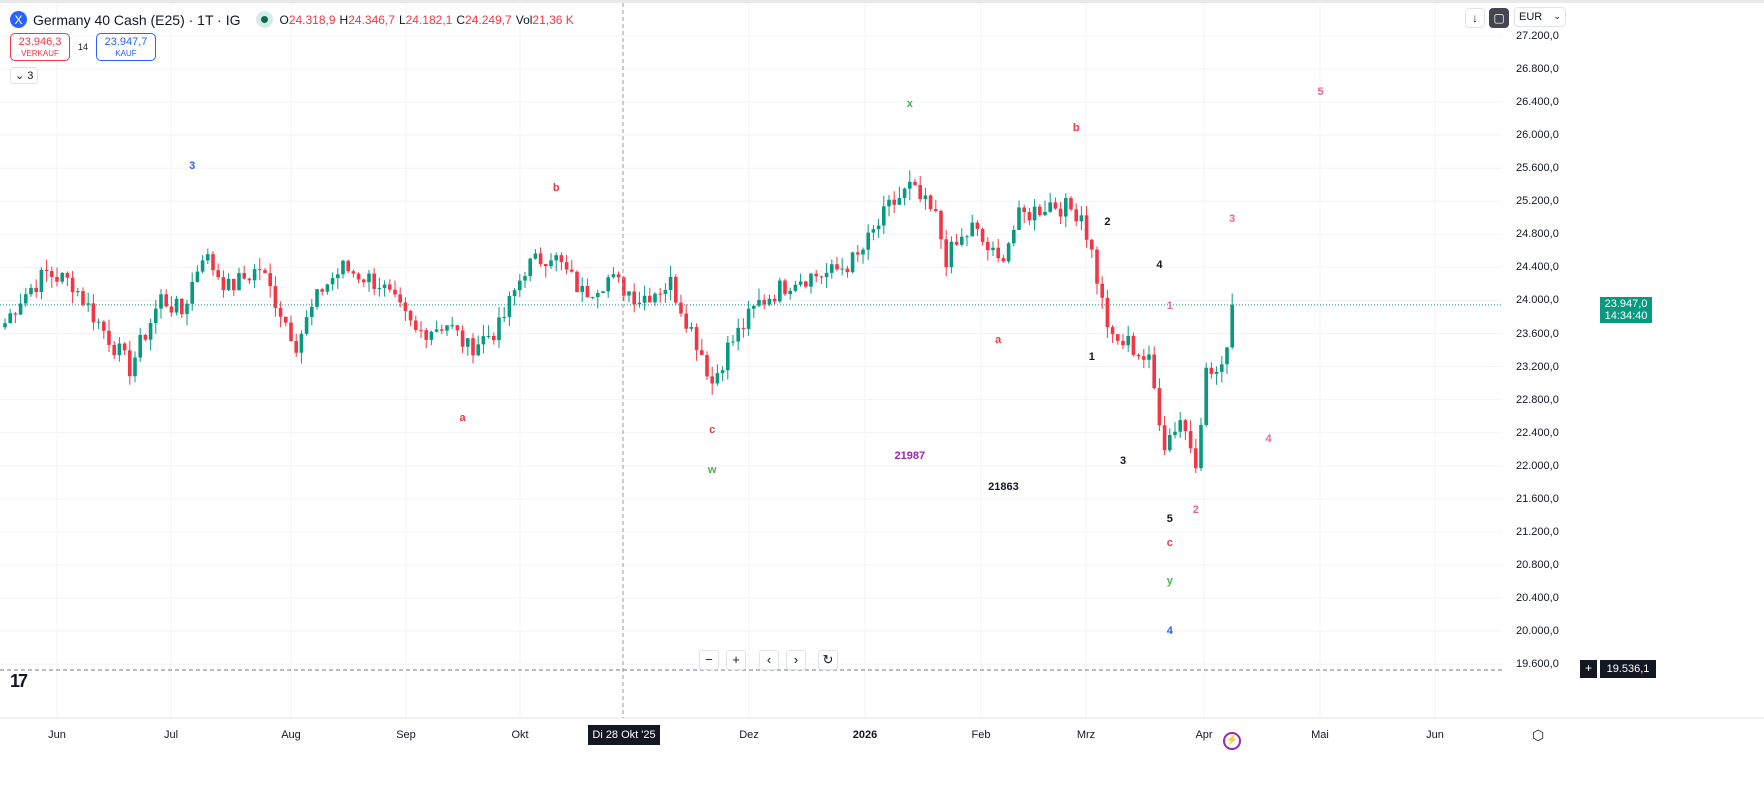  Describe the element at coordinates (1169, 580) in the screenshot. I see `wave-label: y` at that location.